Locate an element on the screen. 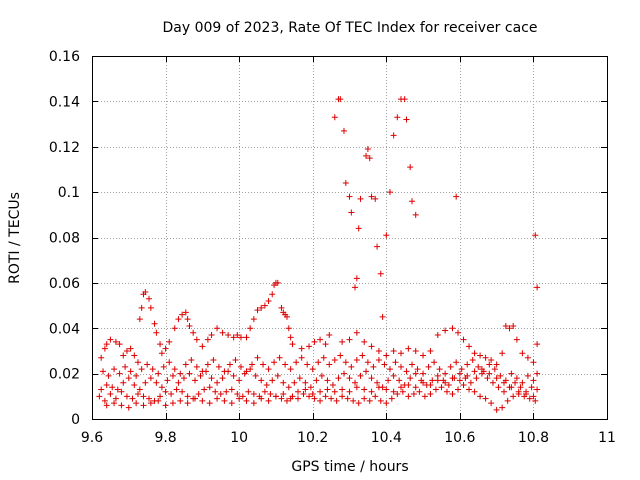  y-tick-label: 0.02 is located at coordinates (64, 375).